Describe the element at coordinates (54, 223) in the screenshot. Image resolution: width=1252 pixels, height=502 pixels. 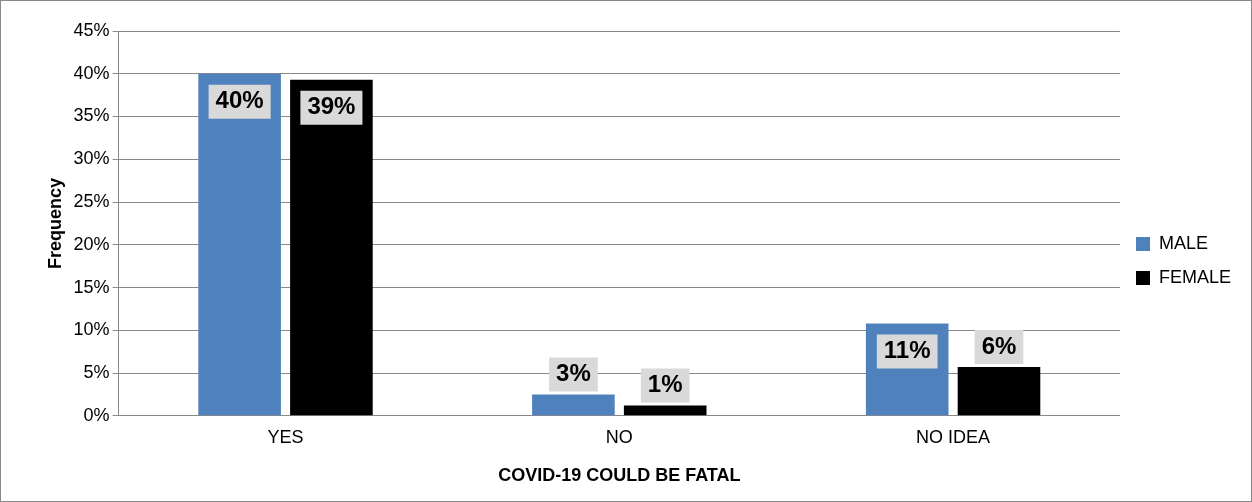
I see `y-axis-title: Frequency` at that location.